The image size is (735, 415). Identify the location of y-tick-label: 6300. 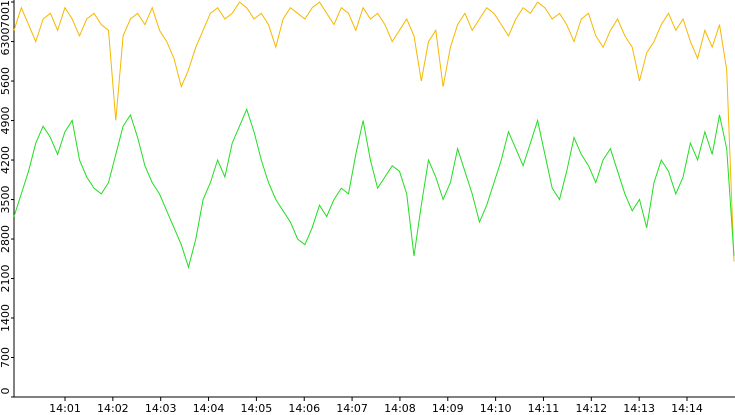
(6, 42).